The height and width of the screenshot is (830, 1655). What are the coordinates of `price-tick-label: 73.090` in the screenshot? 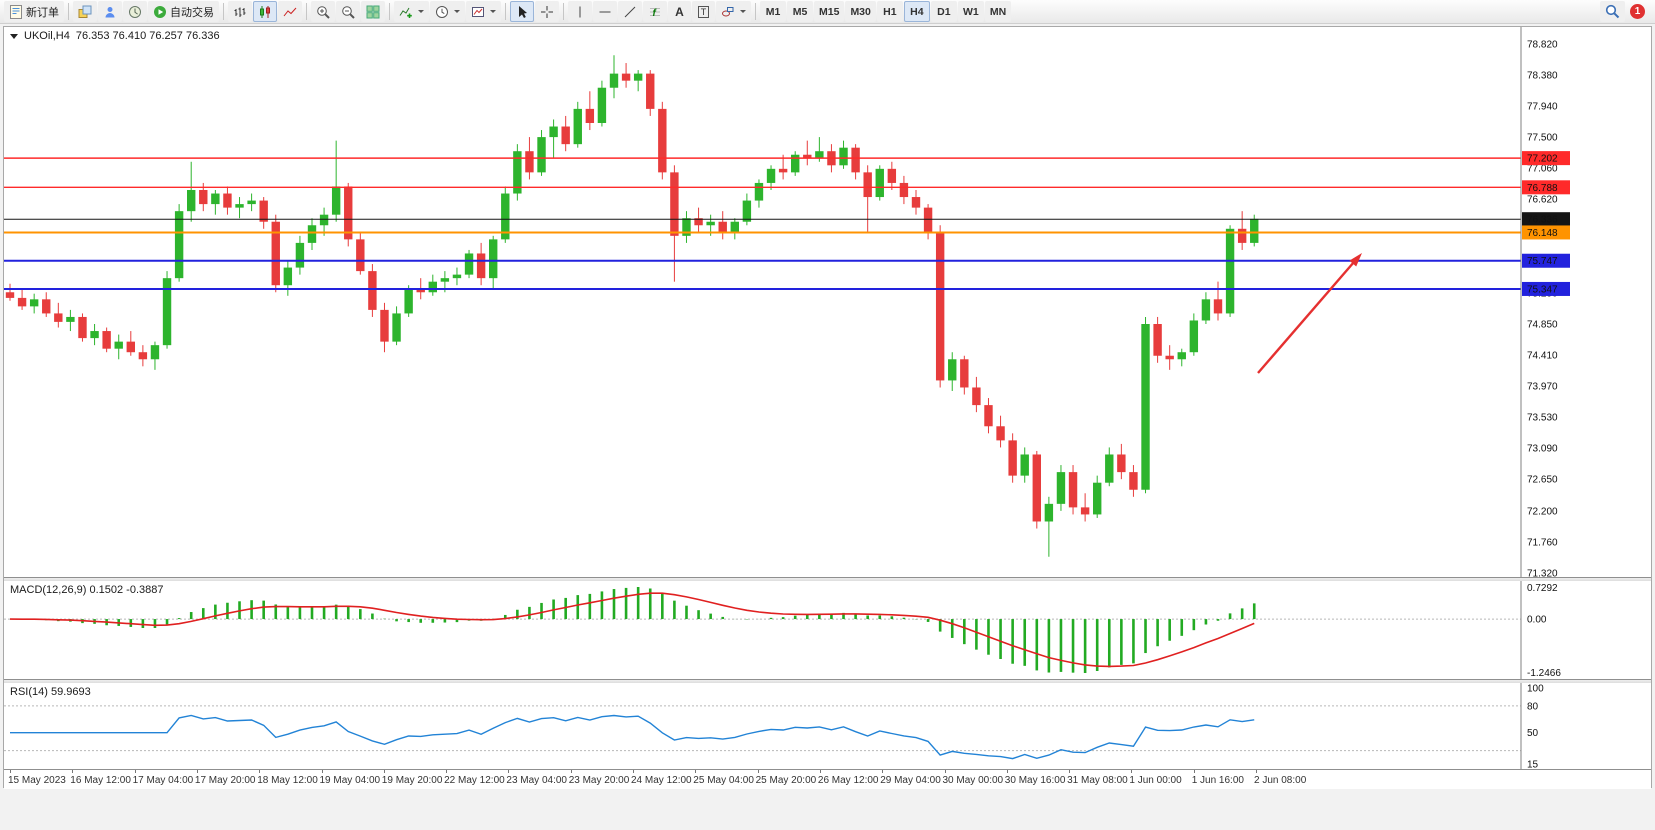 It's located at (1542, 449).